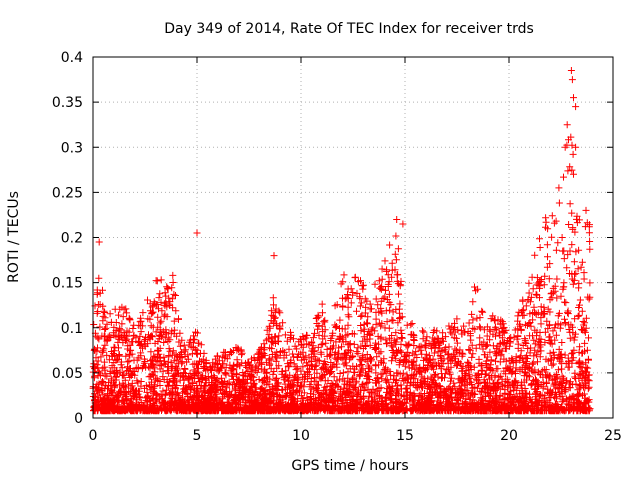  What do you see at coordinates (72, 148) in the screenshot?
I see `y-tick-label: 0.3` at bounding box center [72, 148].